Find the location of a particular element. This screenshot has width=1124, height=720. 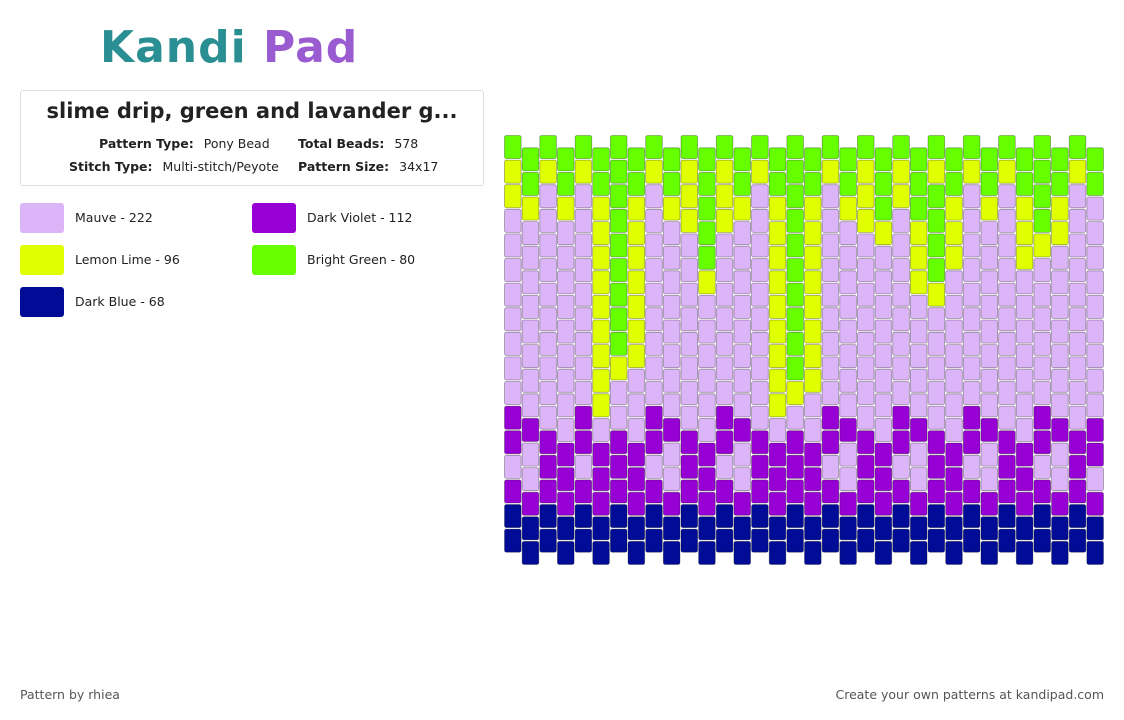

logo: Kandi Pad is located at coordinates (229, 47).